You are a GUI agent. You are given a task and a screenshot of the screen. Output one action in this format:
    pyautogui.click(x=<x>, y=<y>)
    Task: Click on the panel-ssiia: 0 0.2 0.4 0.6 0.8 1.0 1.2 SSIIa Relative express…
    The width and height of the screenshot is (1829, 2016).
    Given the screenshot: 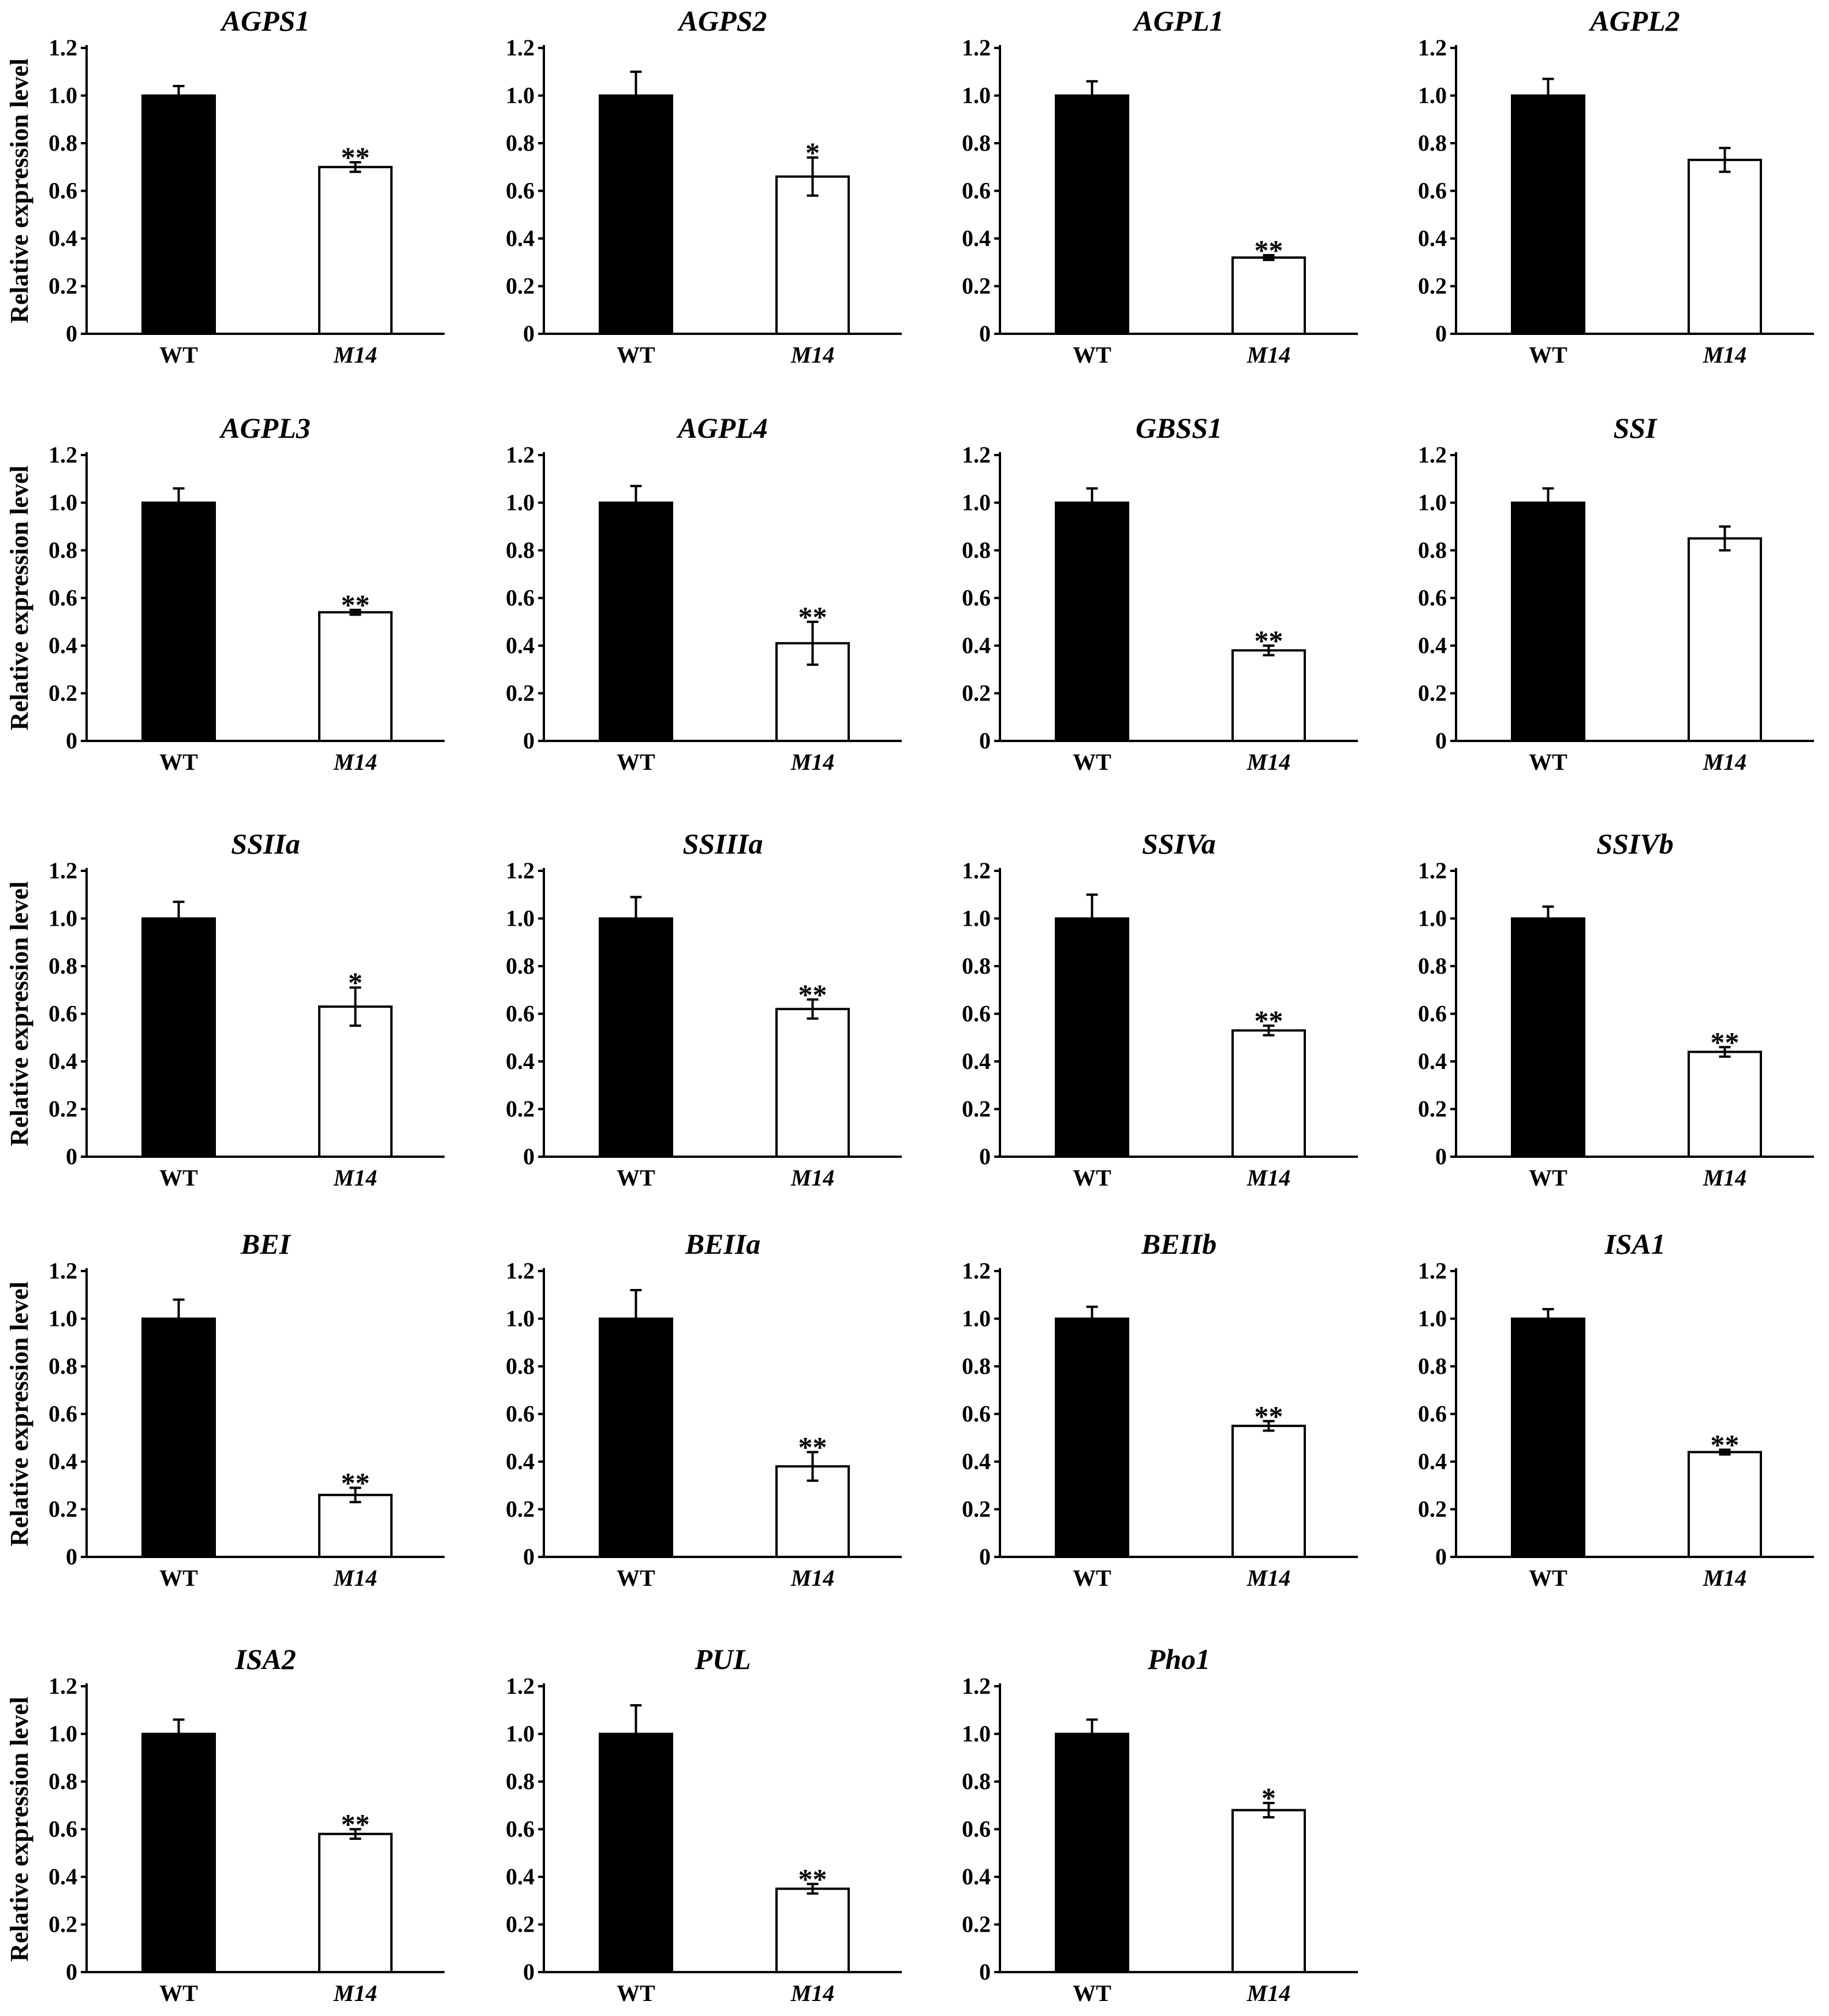 What is the action you would take?
    pyautogui.click(x=225, y=1009)
    